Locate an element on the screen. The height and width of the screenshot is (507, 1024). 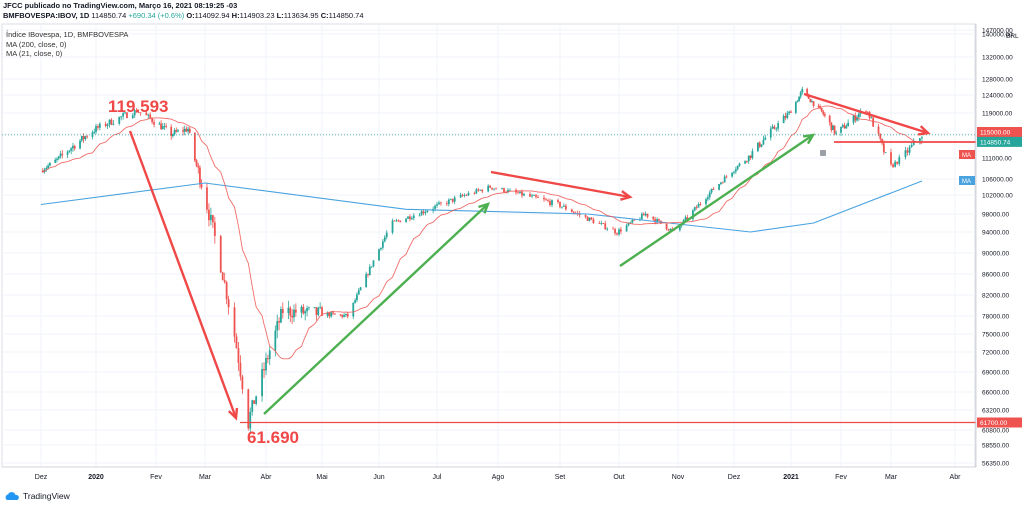
x-tick-label: Mai is located at coordinates (322, 477).